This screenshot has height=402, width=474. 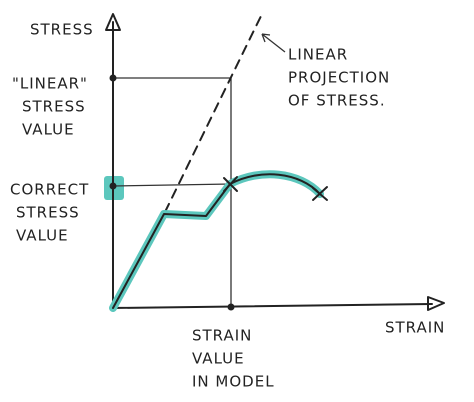 I want to click on label-line: "LINEAR", so click(x=50, y=84).